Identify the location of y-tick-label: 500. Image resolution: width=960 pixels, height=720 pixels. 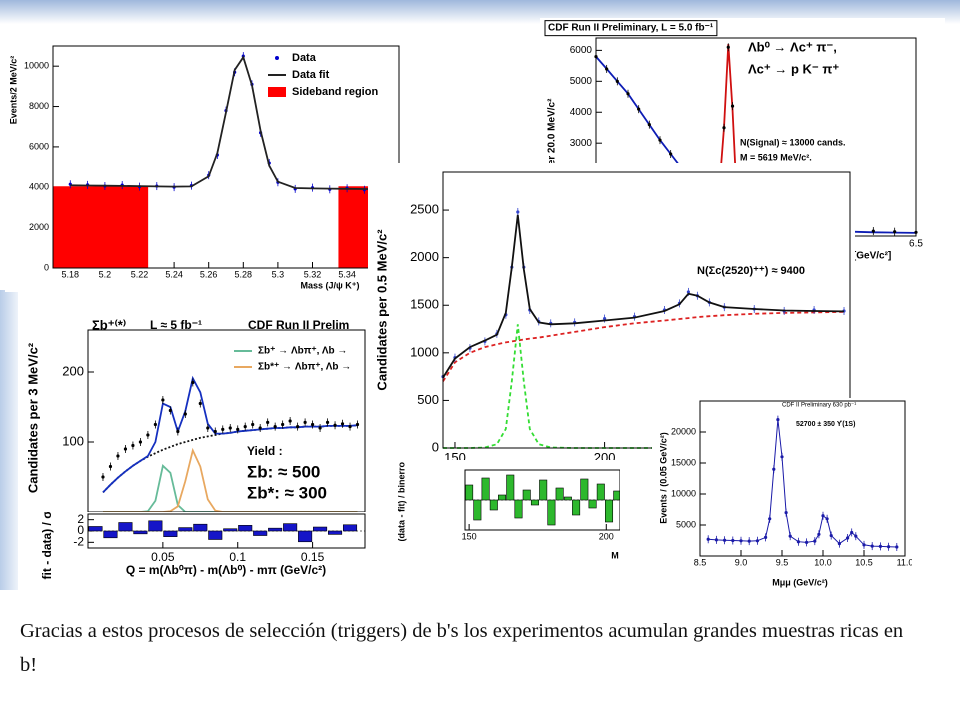
(428, 399).